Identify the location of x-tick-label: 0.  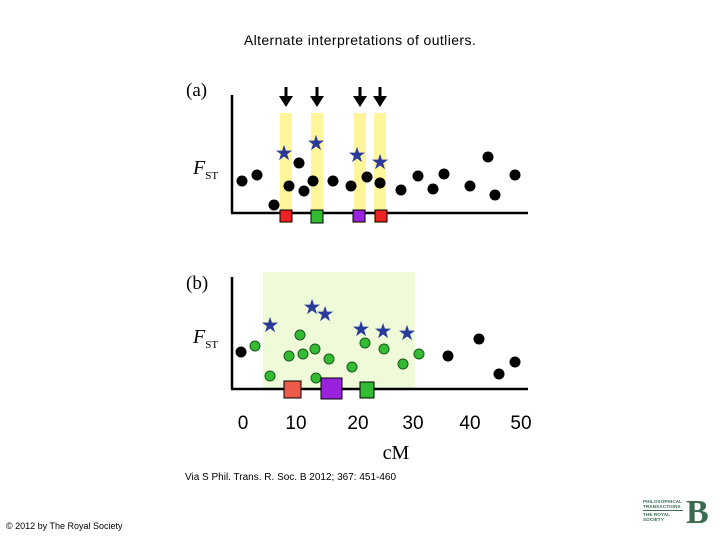
(243, 423).